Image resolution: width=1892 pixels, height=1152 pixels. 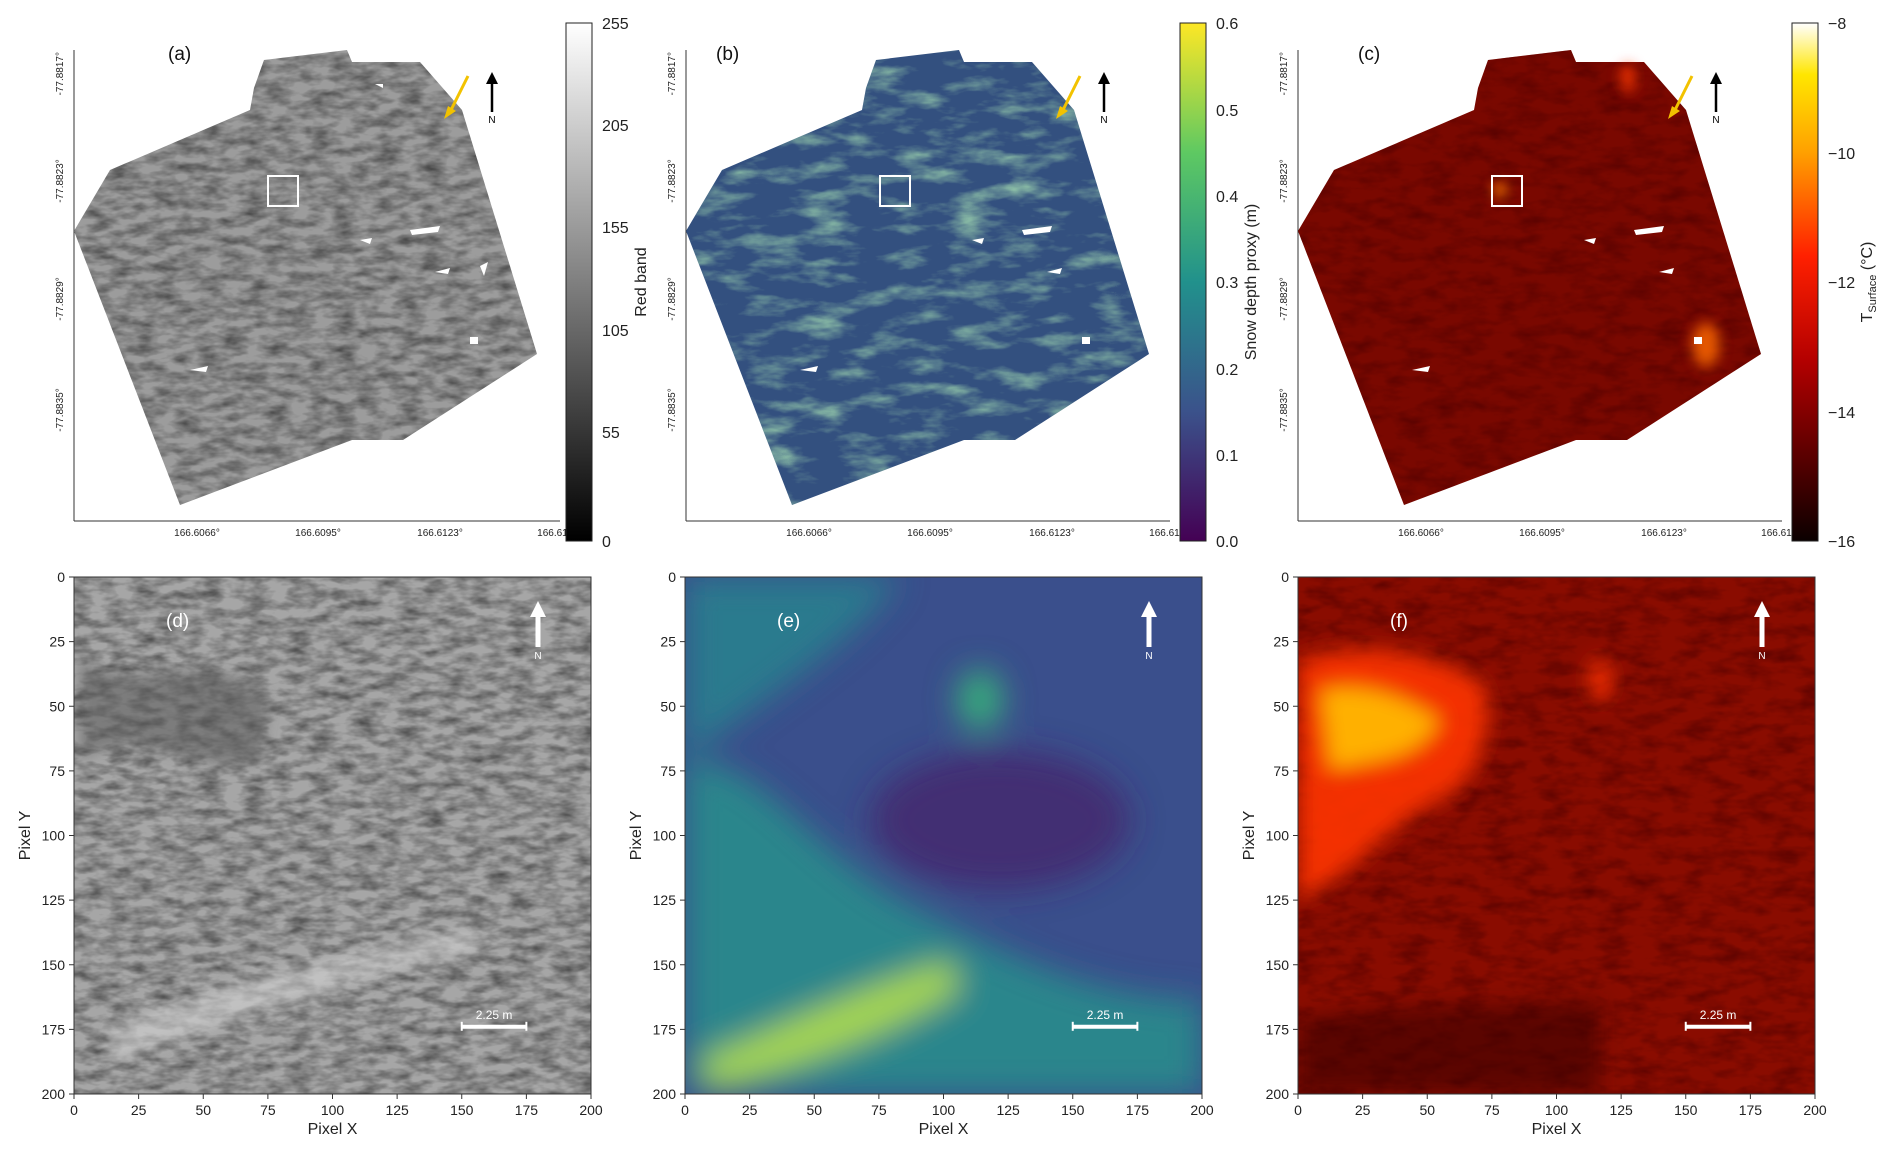 I want to click on svg-text: -77.8823°, so click(x=1284, y=180).